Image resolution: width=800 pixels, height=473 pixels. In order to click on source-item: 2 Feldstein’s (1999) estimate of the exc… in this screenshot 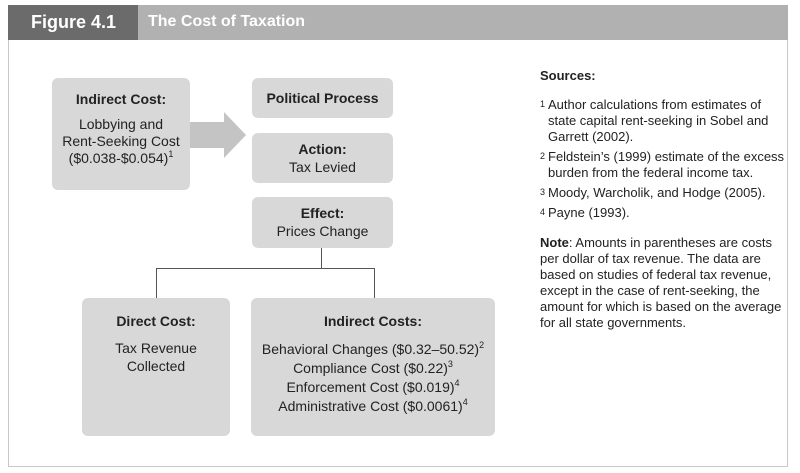, I will do `click(662, 165)`.